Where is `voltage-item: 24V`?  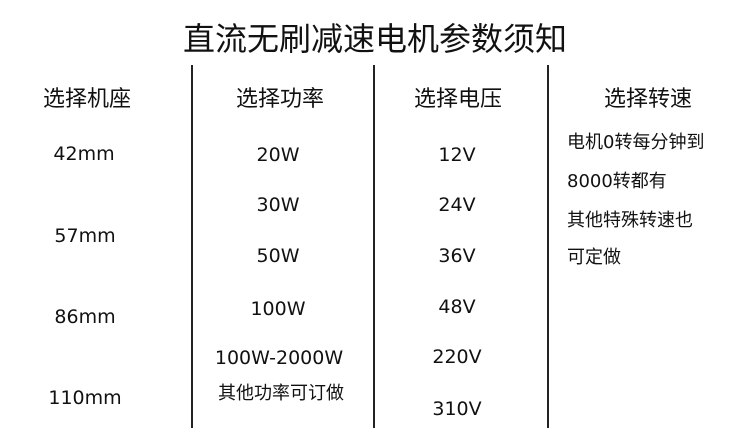 voltage-item: 24V is located at coordinates (457, 205).